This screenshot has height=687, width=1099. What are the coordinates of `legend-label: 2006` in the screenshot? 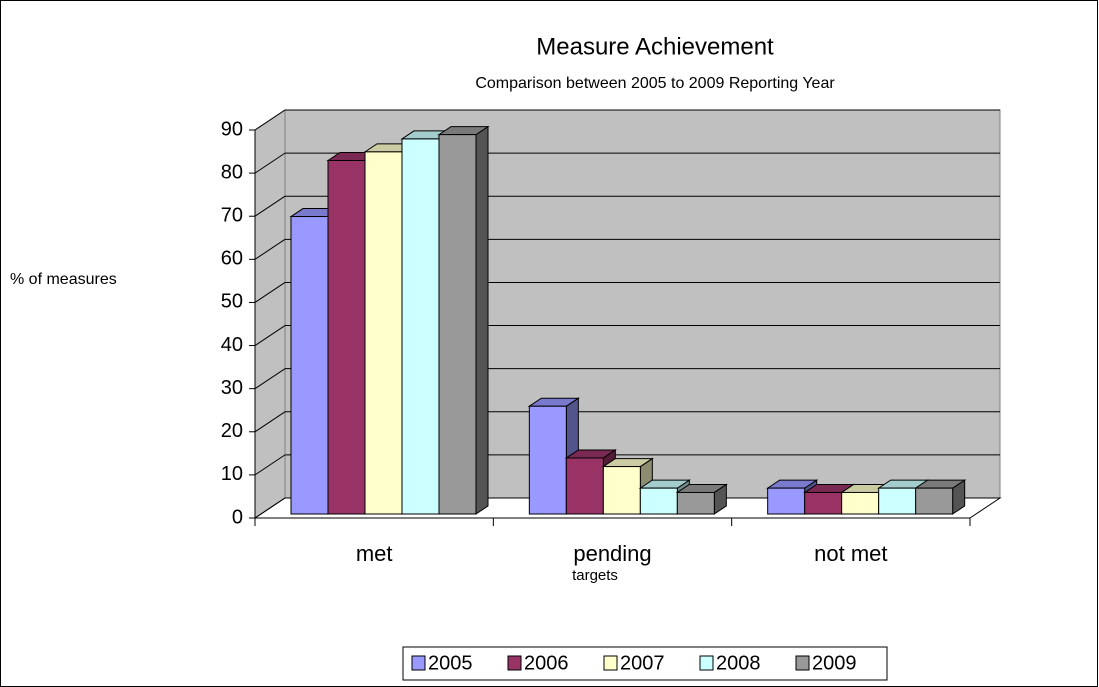 It's located at (546, 663).